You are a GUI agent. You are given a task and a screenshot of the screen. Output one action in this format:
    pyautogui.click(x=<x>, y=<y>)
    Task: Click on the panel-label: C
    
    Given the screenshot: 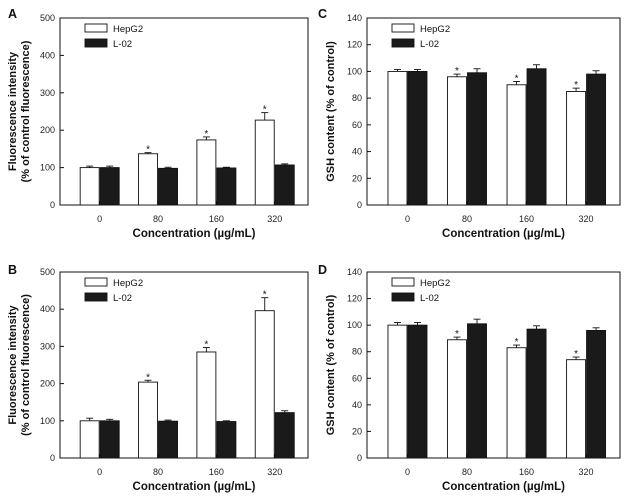 What is the action you would take?
    pyautogui.click(x=322, y=14)
    